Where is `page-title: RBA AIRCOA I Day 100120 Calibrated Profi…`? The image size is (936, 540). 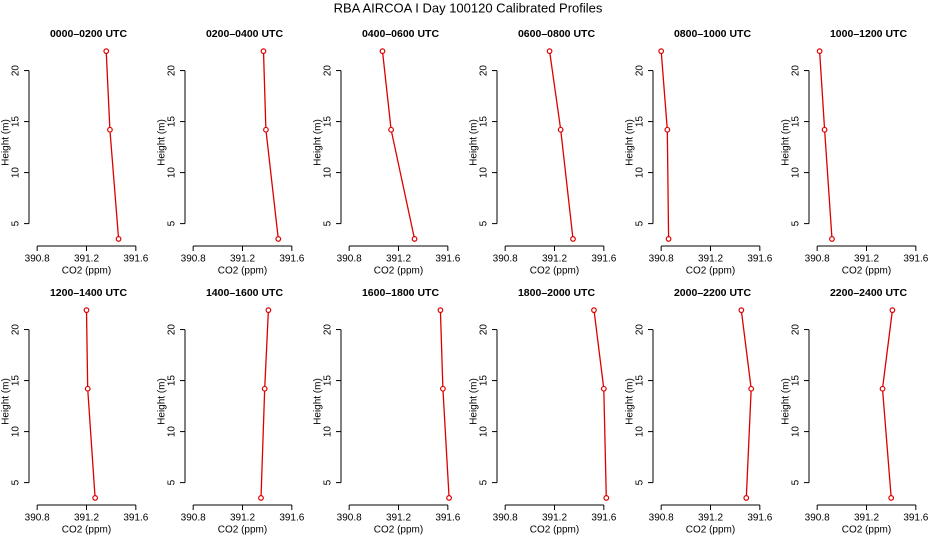 page-title: RBA AIRCOA I Day 100120 Calibrated Profi… is located at coordinates (468, 7).